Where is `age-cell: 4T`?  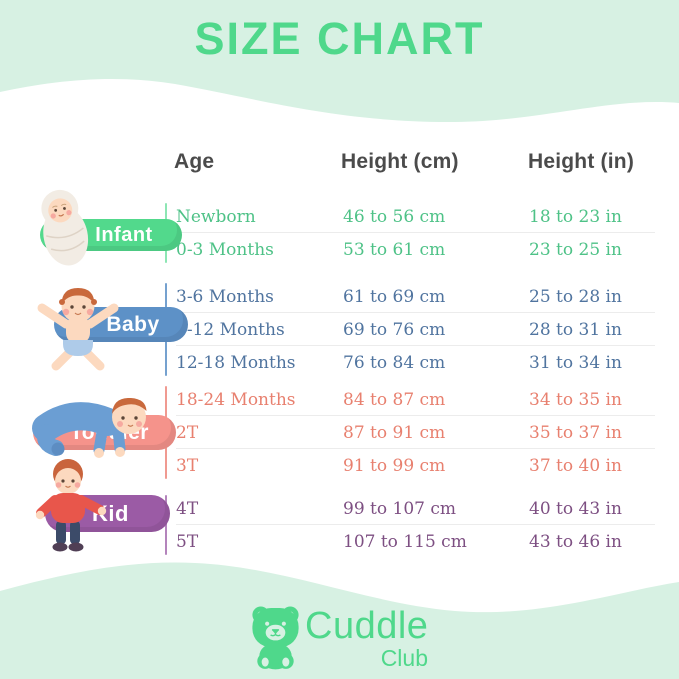 age-cell: 4T is located at coordinates (187, 508).